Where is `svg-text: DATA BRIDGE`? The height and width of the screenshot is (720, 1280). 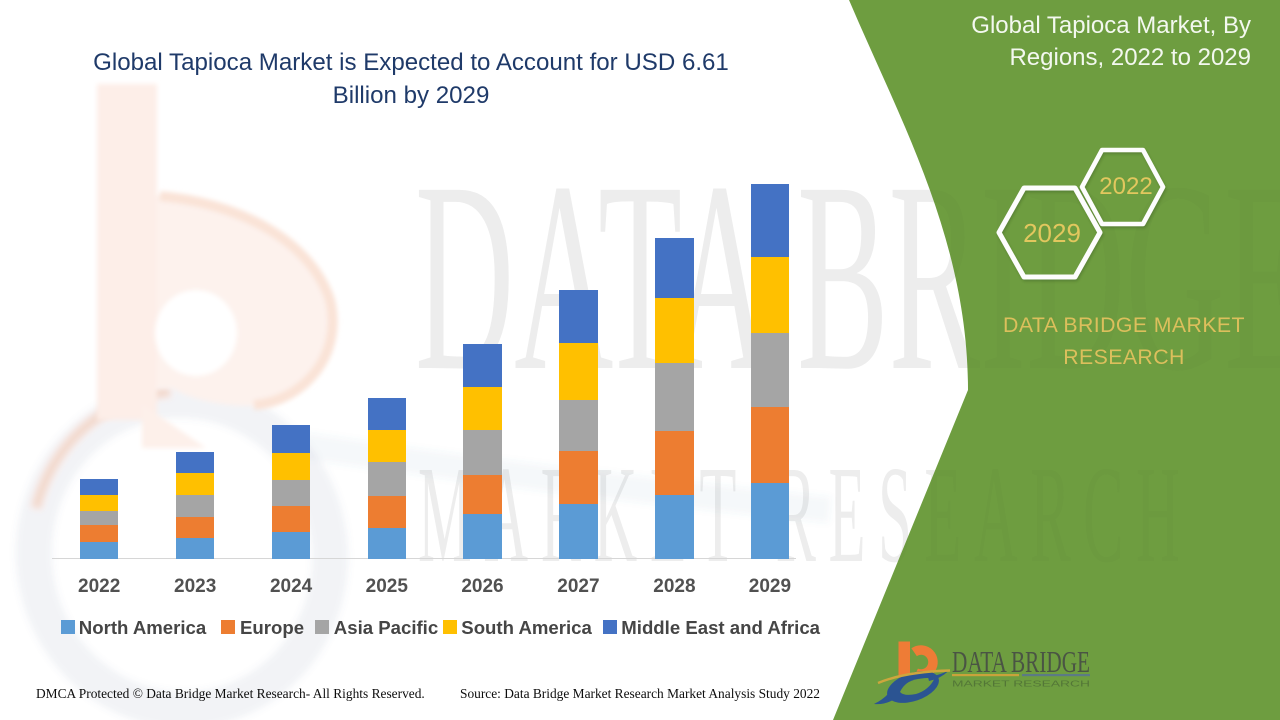 svg-text: DATA BRIDGE is located at coordinates (1021, 662).